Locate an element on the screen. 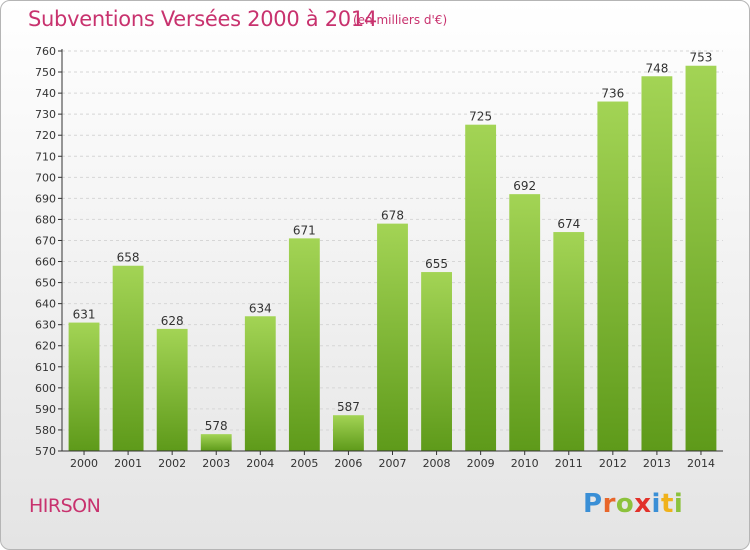 This screenshot has height=550, width=750. x-tick-label: 2003 is located at coordinates (216, 463).